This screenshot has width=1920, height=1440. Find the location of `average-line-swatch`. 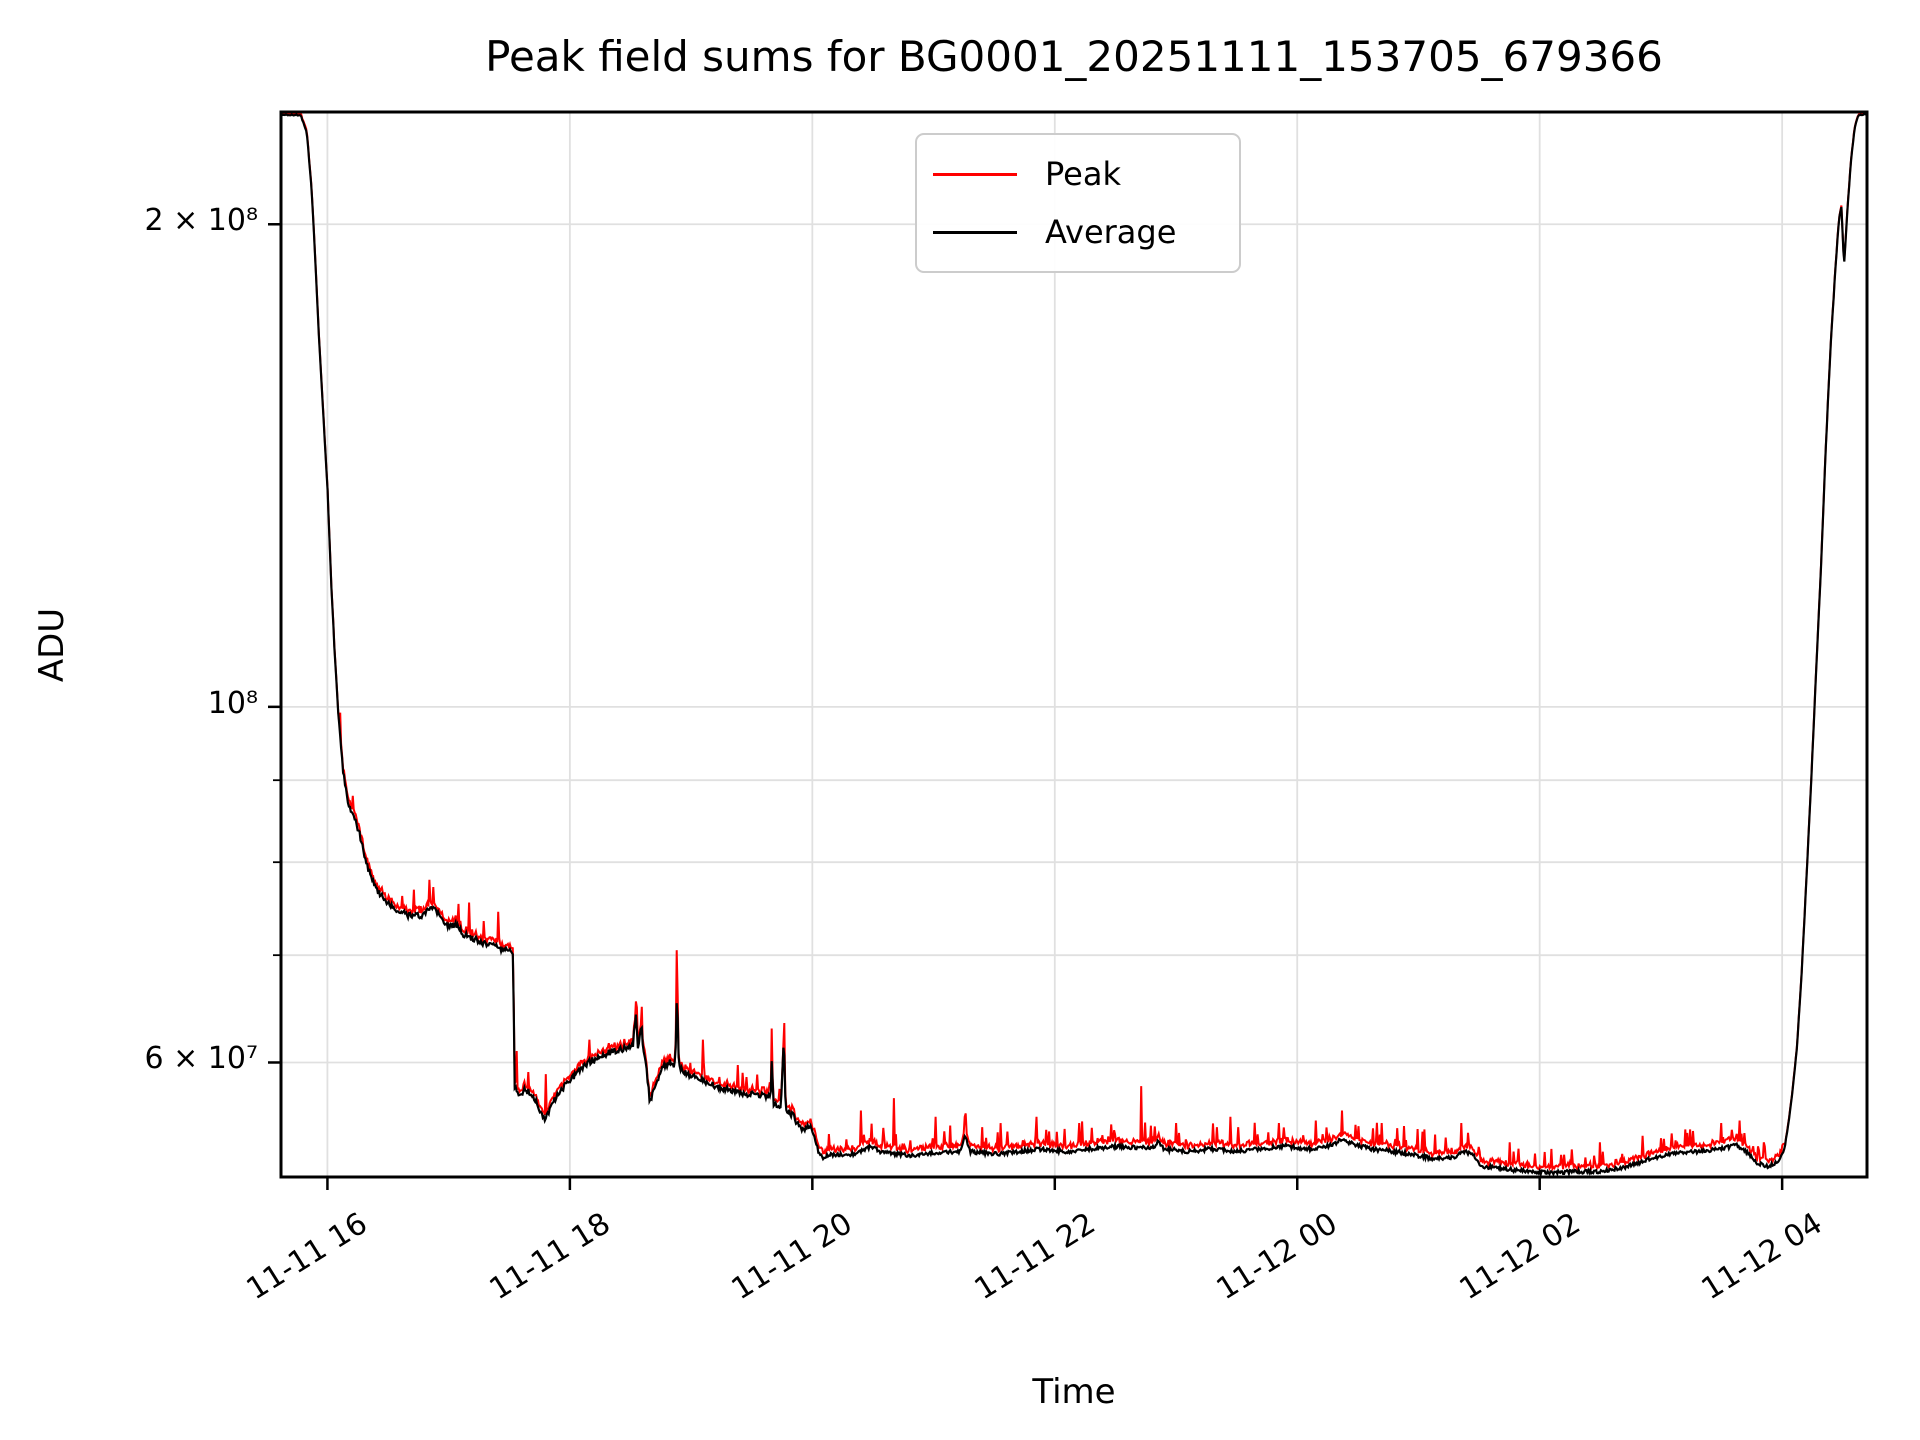

average-line-swatch is located at coordinates (975, 232).